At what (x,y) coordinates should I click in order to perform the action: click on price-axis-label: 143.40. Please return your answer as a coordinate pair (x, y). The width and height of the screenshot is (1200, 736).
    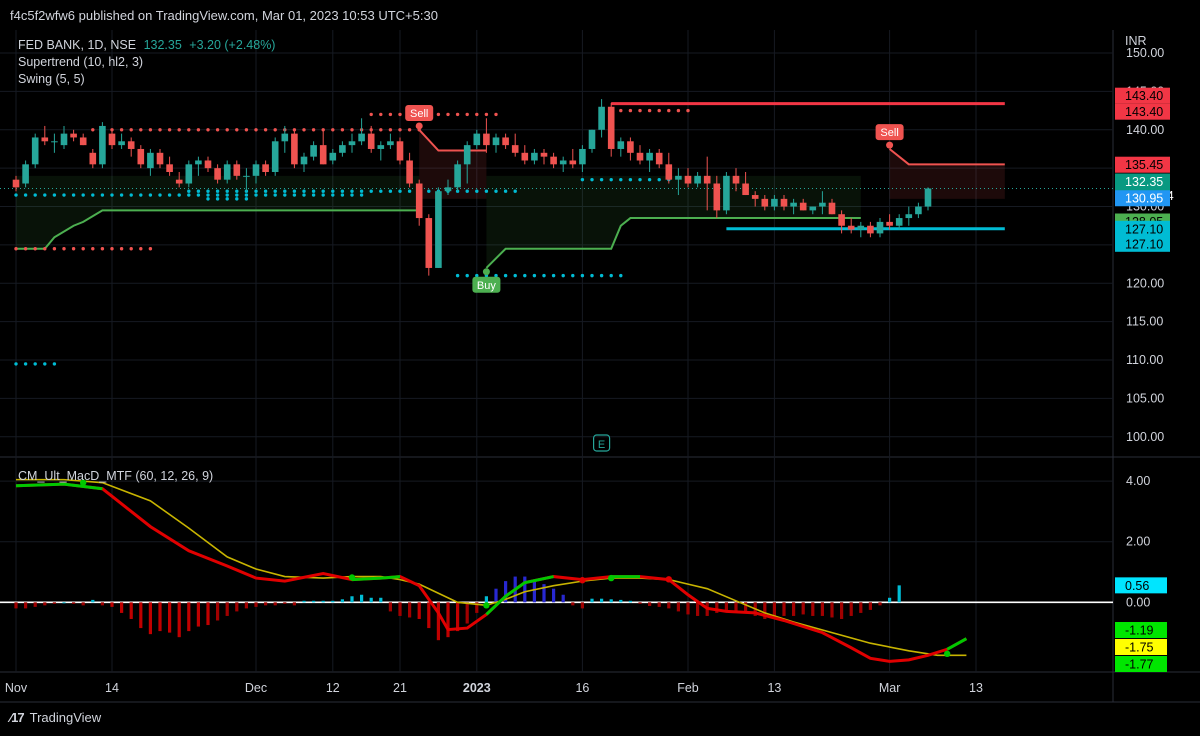
    Looking at the image, I should click on (1142, 95).